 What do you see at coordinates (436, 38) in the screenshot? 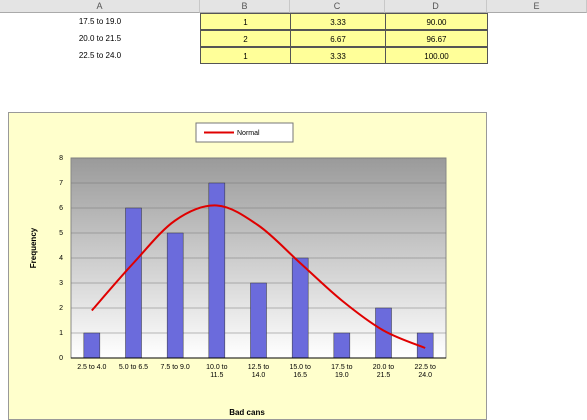
I see `cell: 96.67` at bounding box center [436, 38].